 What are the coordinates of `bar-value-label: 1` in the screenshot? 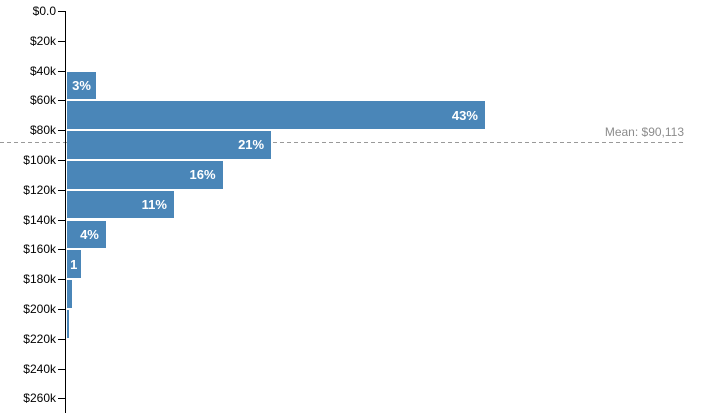 It's located at (74, 264).